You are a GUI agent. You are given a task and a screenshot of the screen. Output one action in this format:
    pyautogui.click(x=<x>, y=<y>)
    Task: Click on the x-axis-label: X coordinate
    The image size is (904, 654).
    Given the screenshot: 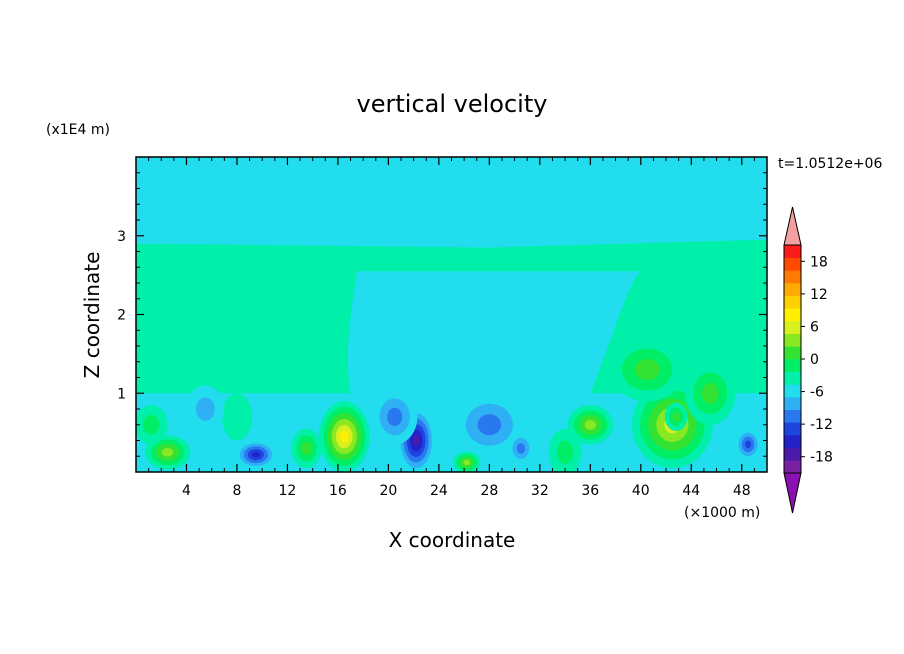 What is the action you would take?
    pyautogui.click(x=452, y=540)
    